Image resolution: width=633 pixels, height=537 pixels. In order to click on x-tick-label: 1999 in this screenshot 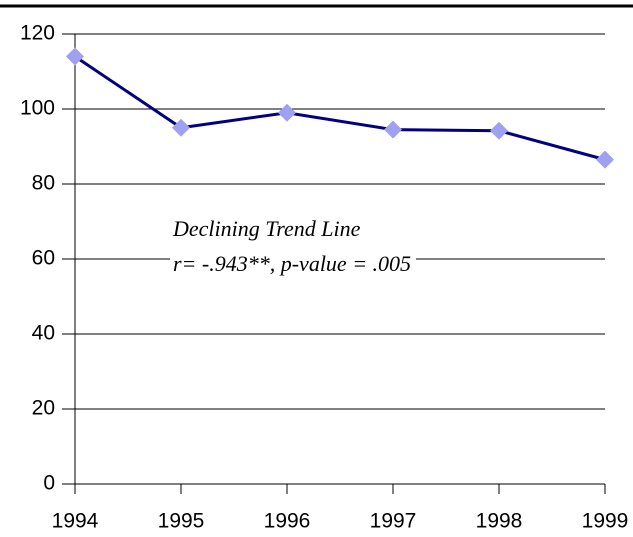, I will do `click(605, 521)`.